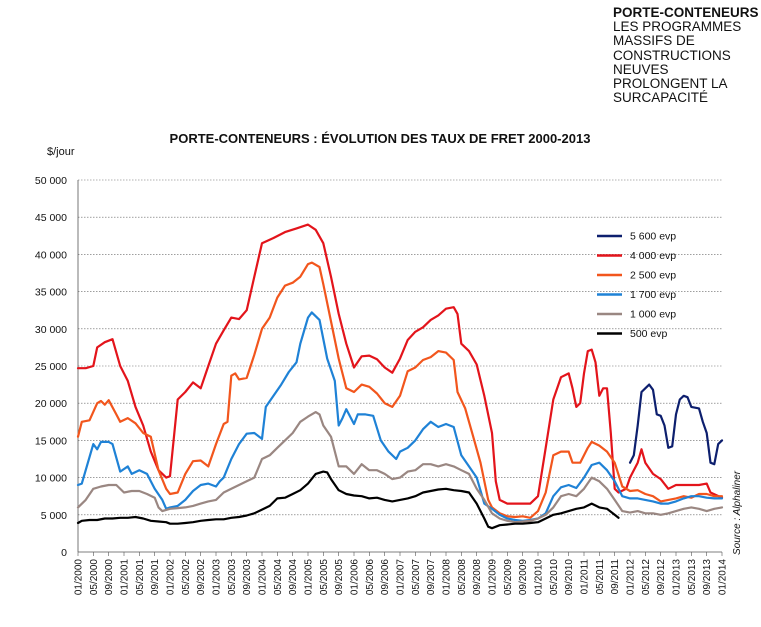  I want to click on x-tick-label: 01/2004, so click(263, 577).